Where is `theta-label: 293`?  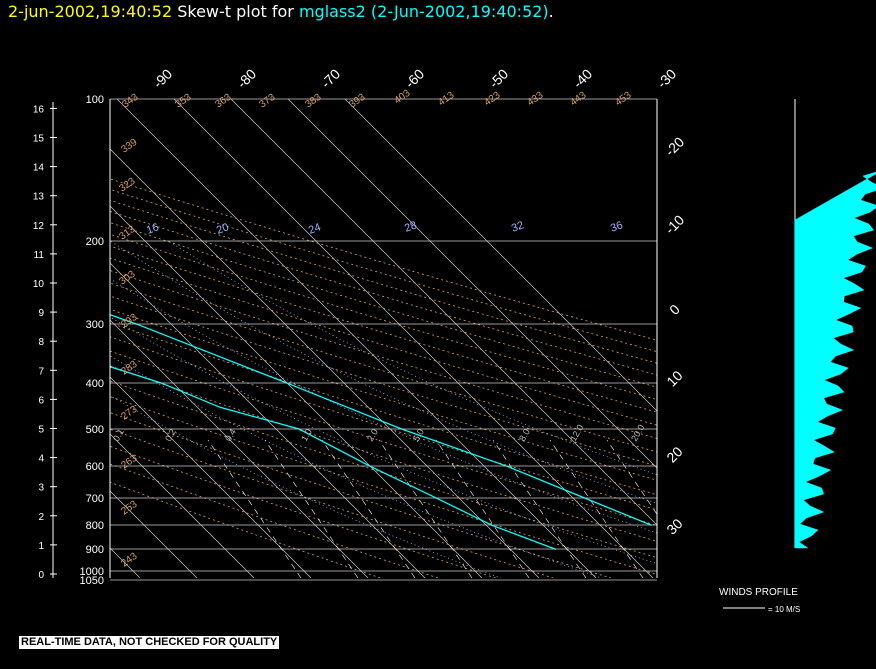 theta-label: 293 is located at coordinates (129, 321).